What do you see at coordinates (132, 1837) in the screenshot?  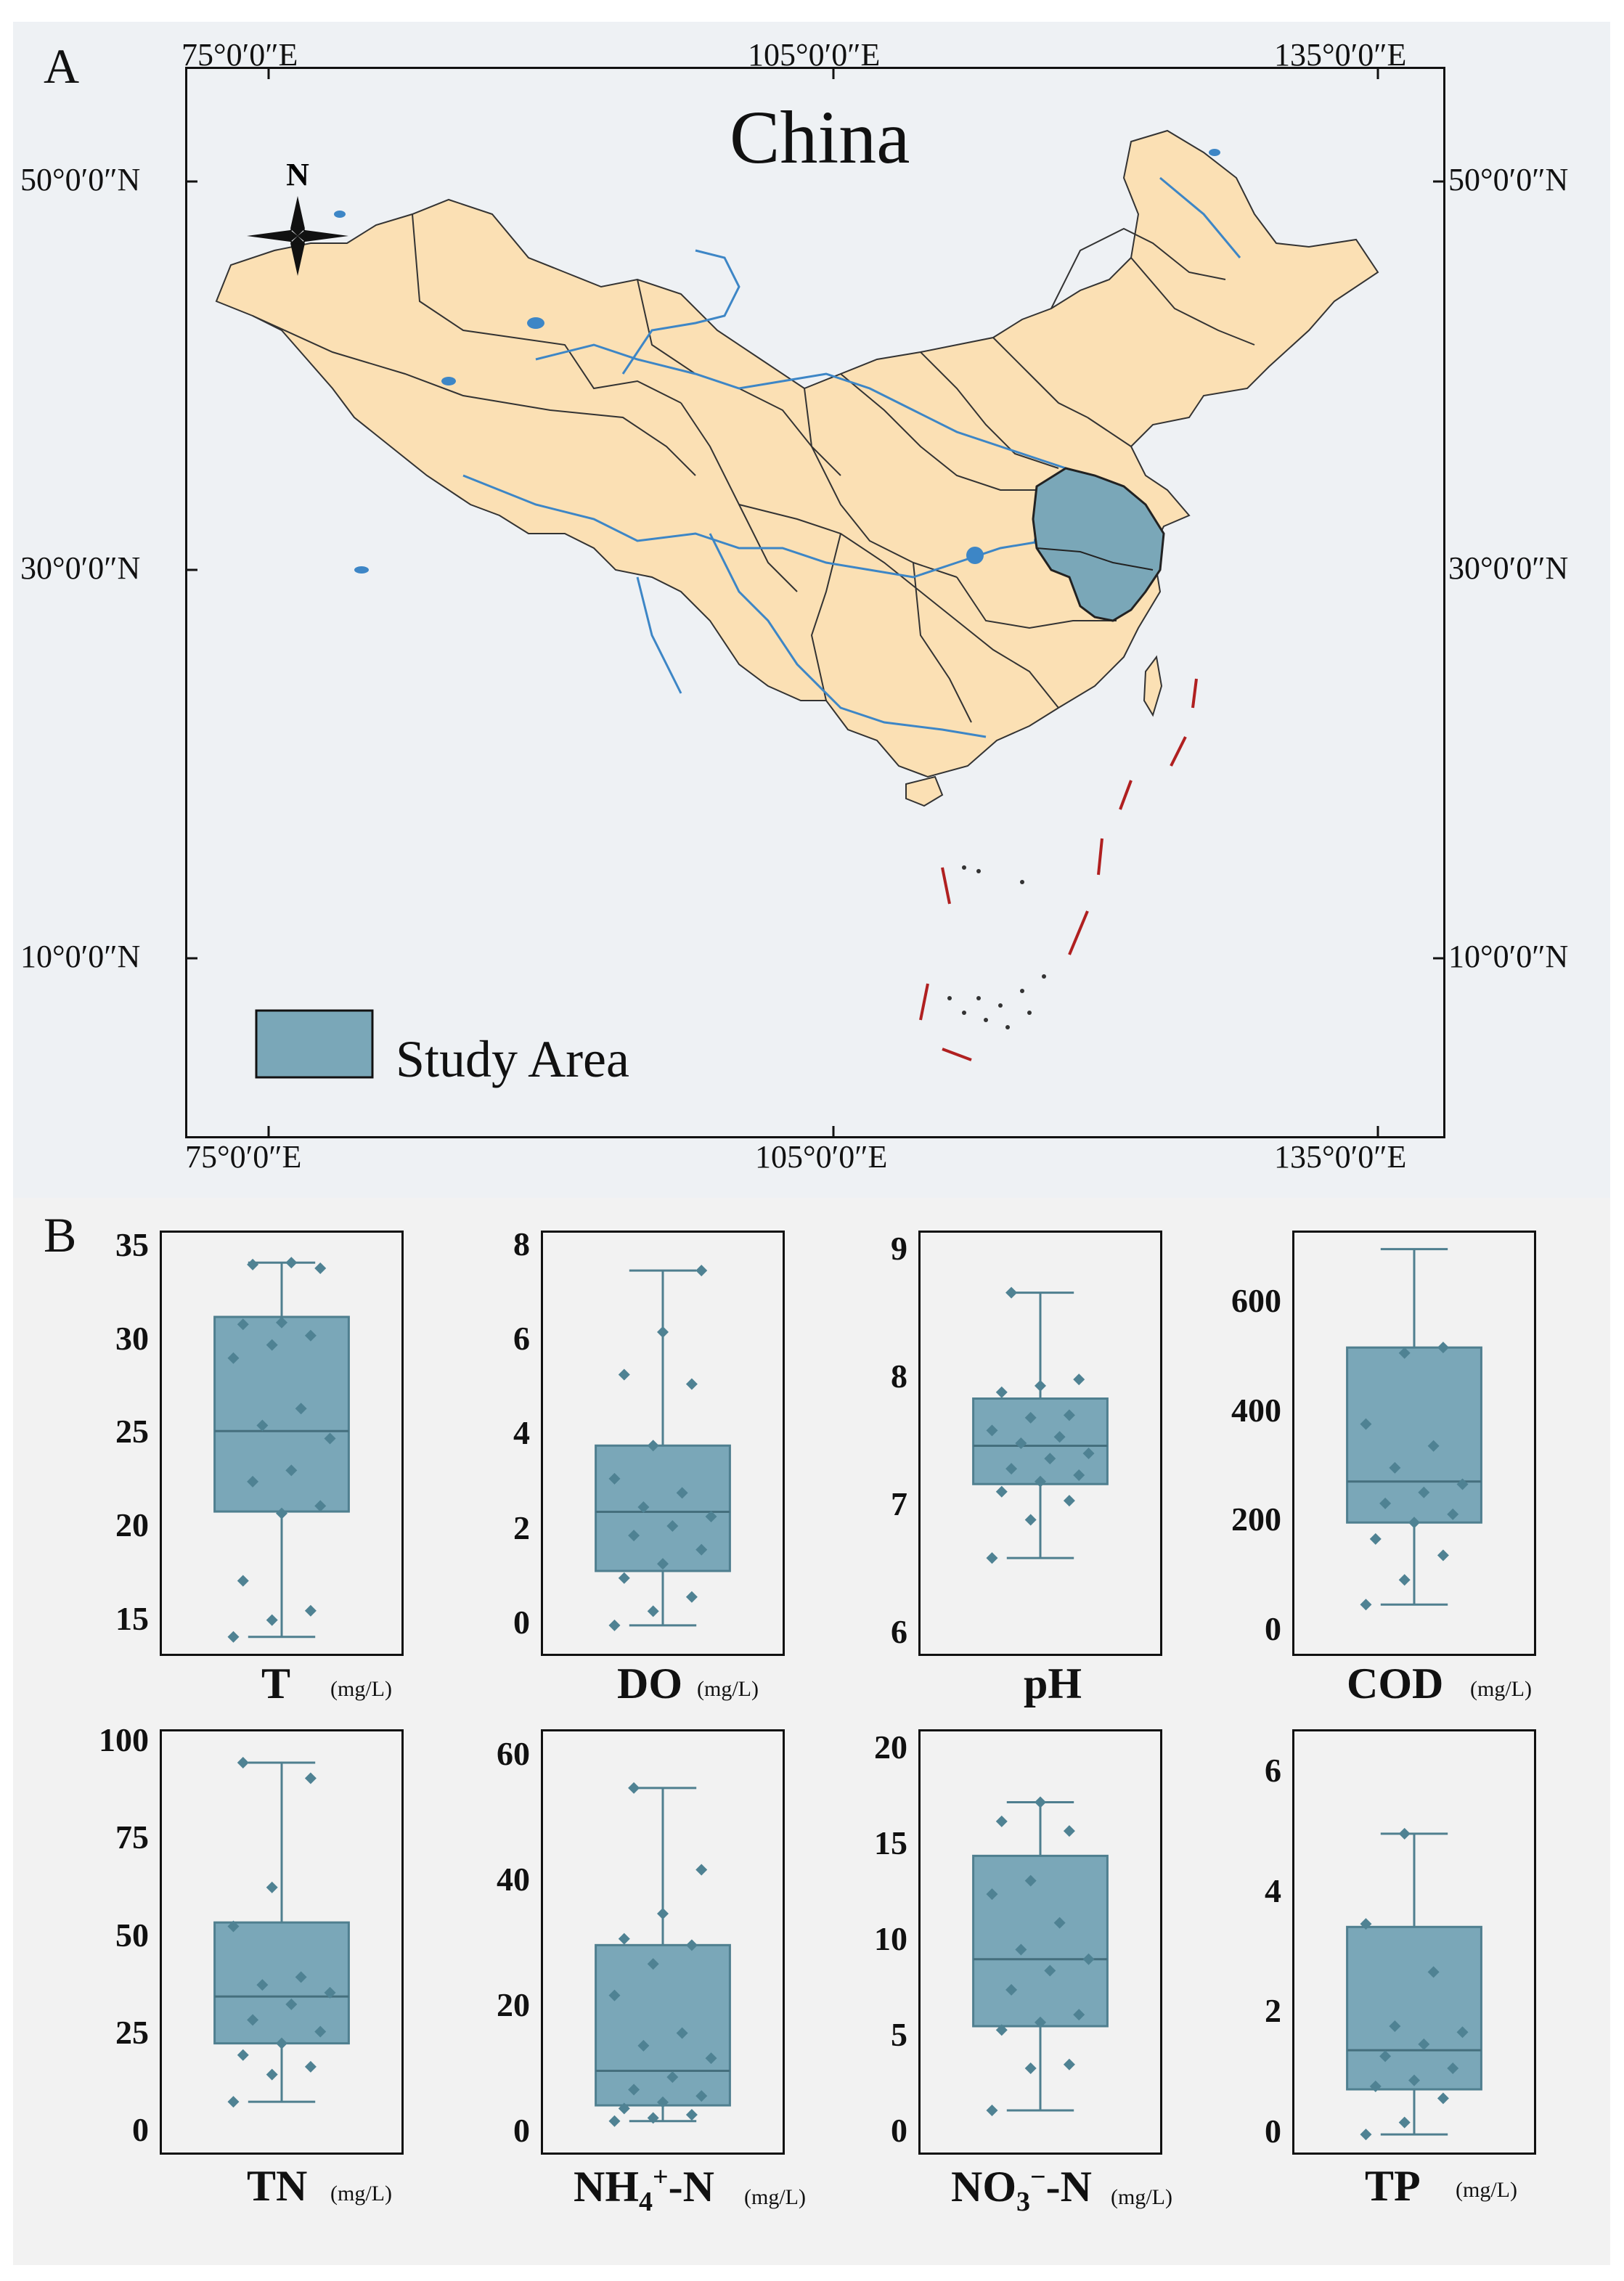 I see `y-tick-label: 75` at bounding box center [132, 1837].